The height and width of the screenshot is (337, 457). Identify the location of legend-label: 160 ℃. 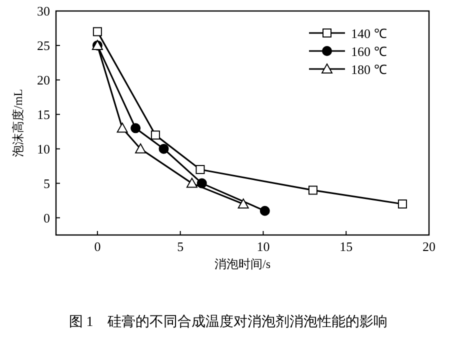
(369, 51).